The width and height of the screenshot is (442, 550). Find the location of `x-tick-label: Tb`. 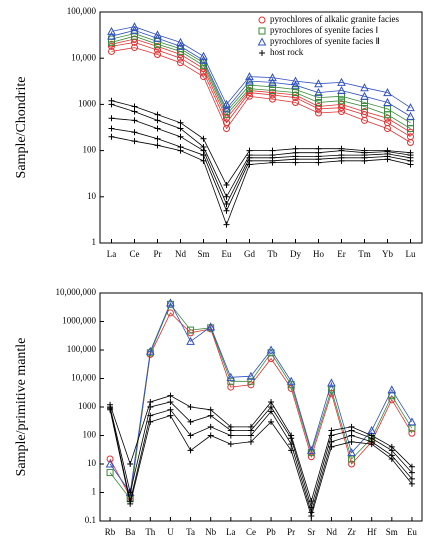

x-tick-label: Tb is located at coordinates (273, 254).